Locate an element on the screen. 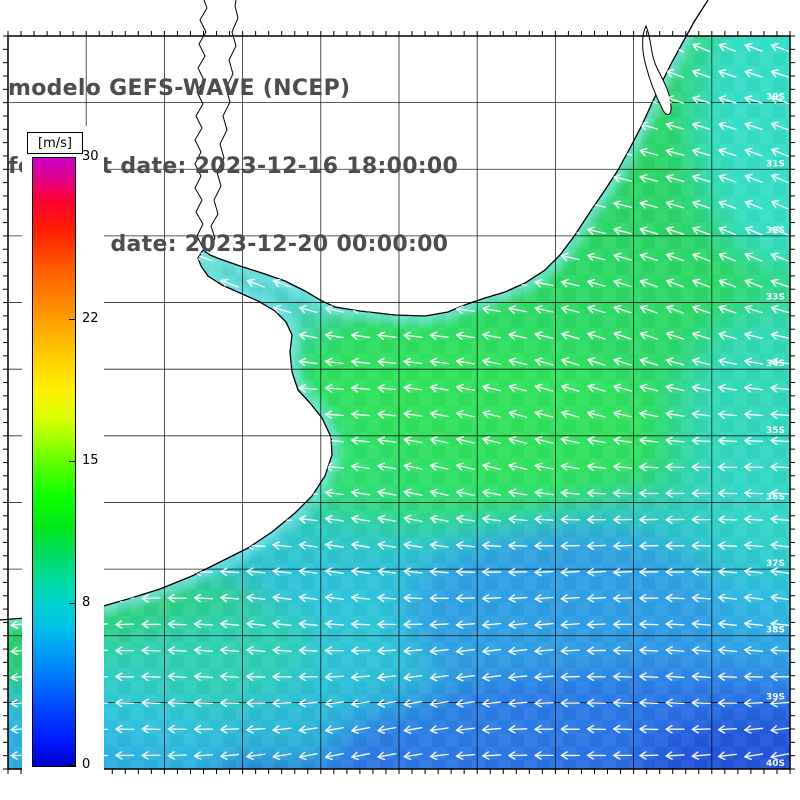 The image size is (800, 800). colorbar-gradient is located at coordinates (54, 462).